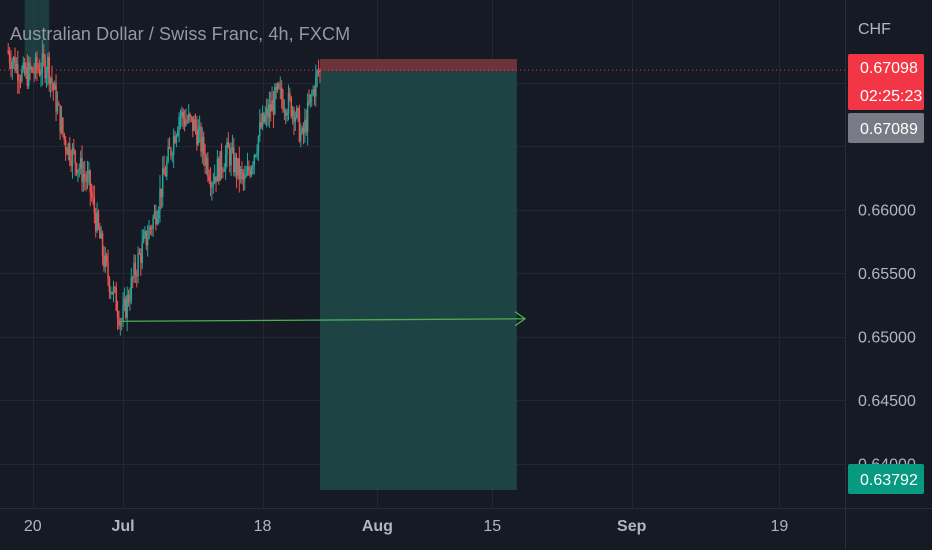 This screenshot has width=932, height=550. What do you see at coordinates (466, 522) in the screenshot?
I see `time-axis: 20 Jul 18 Aug 15 Sep 19` at bounding box center [466, 522].